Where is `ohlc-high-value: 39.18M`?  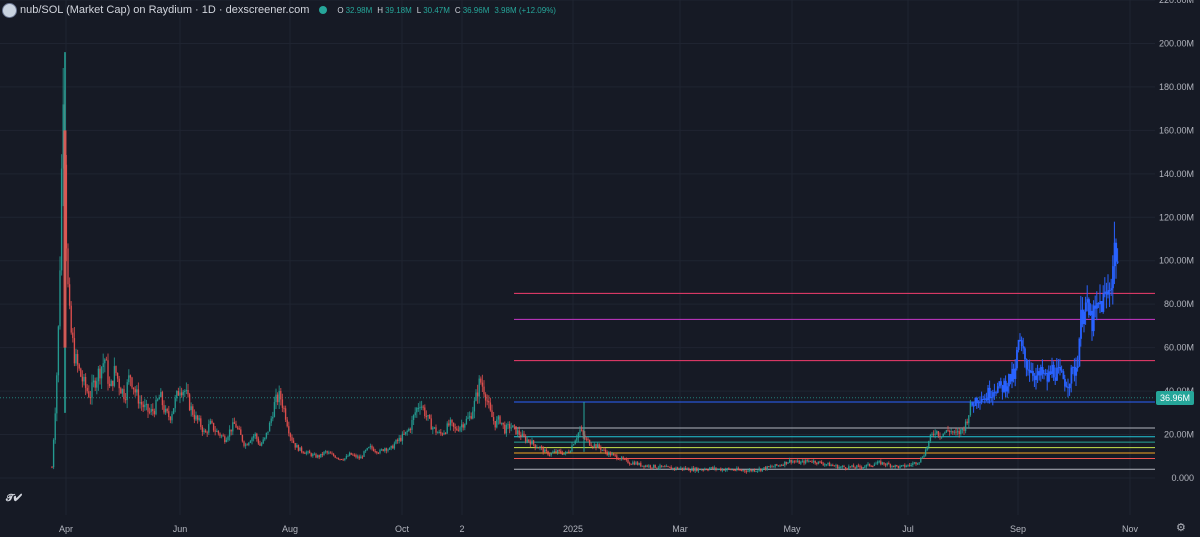 ohlc-high-value: 39.18M is located at coordinates (398, 10).